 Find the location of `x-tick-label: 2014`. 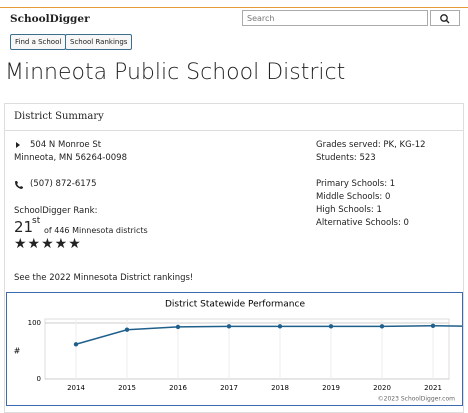

x-tick-label: 2014 is located at coordinates (76, 388).